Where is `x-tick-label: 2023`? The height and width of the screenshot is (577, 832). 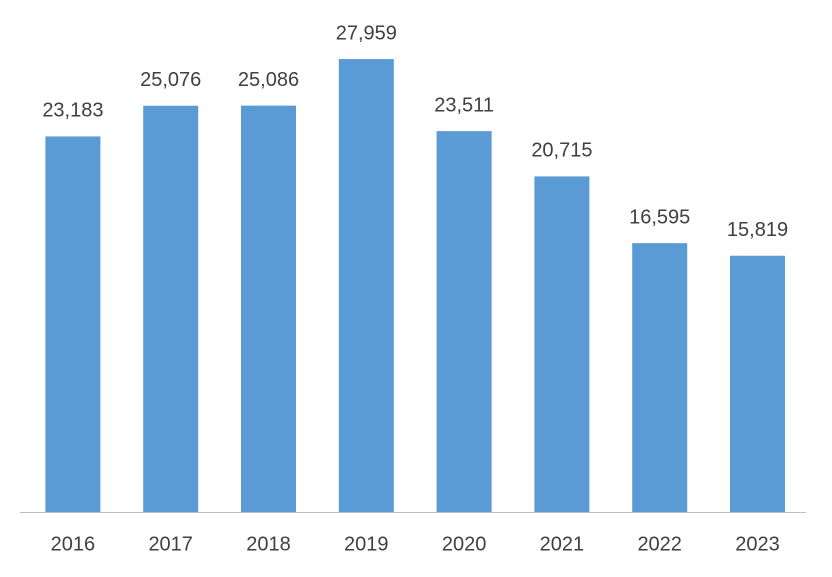
x-tick-label: 2023 is located at coordinates (757, 544).